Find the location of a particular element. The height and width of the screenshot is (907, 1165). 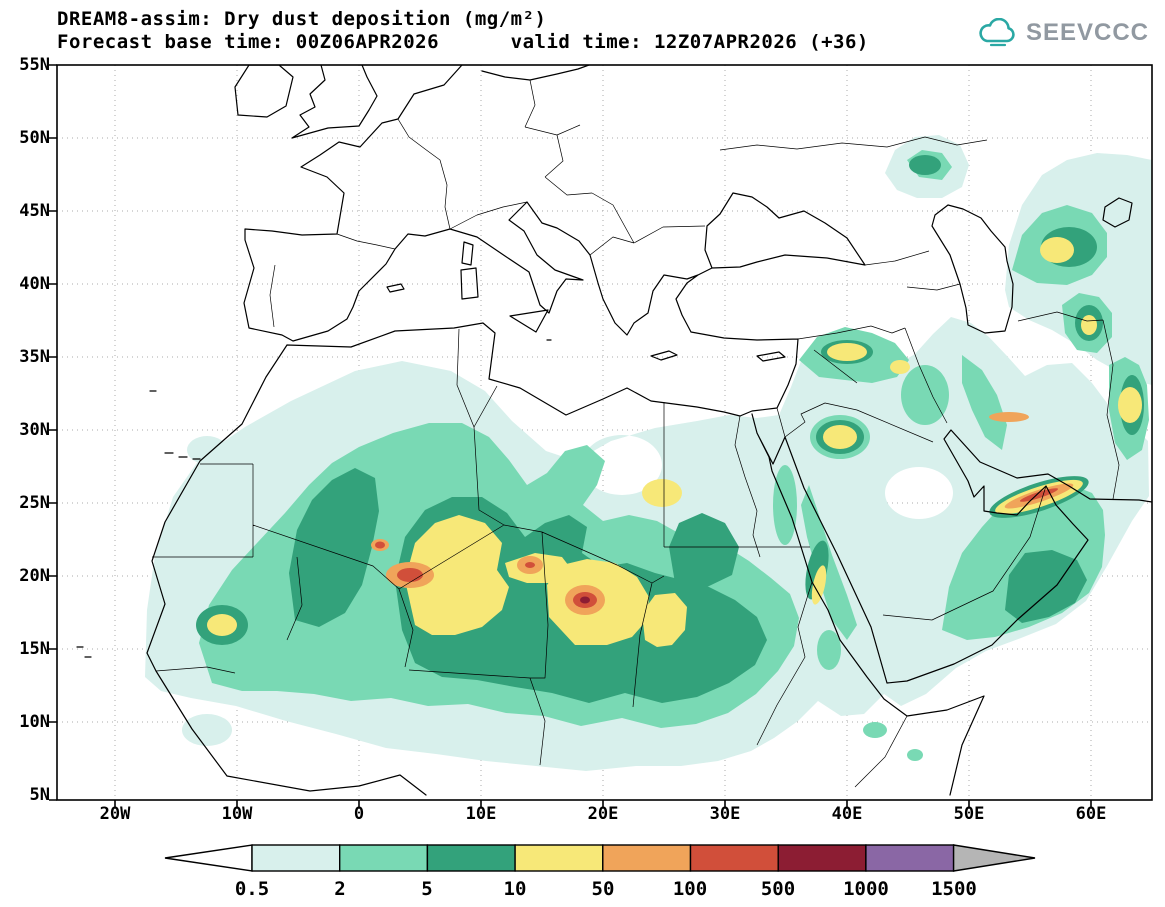

lat-label: 10N is located at coordinates (34, 722).